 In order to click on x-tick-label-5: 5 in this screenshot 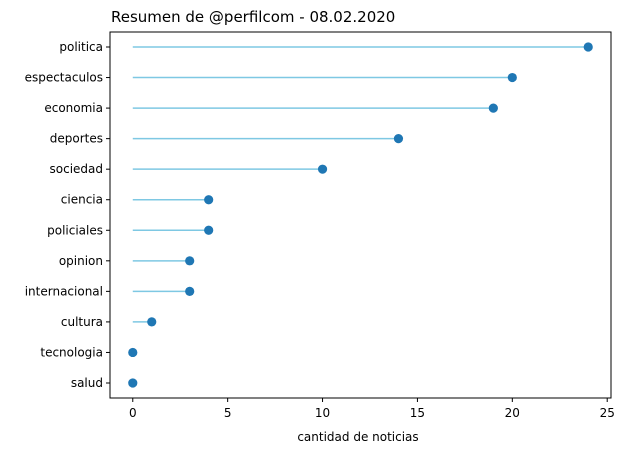, I will do `click(228, 413)`.